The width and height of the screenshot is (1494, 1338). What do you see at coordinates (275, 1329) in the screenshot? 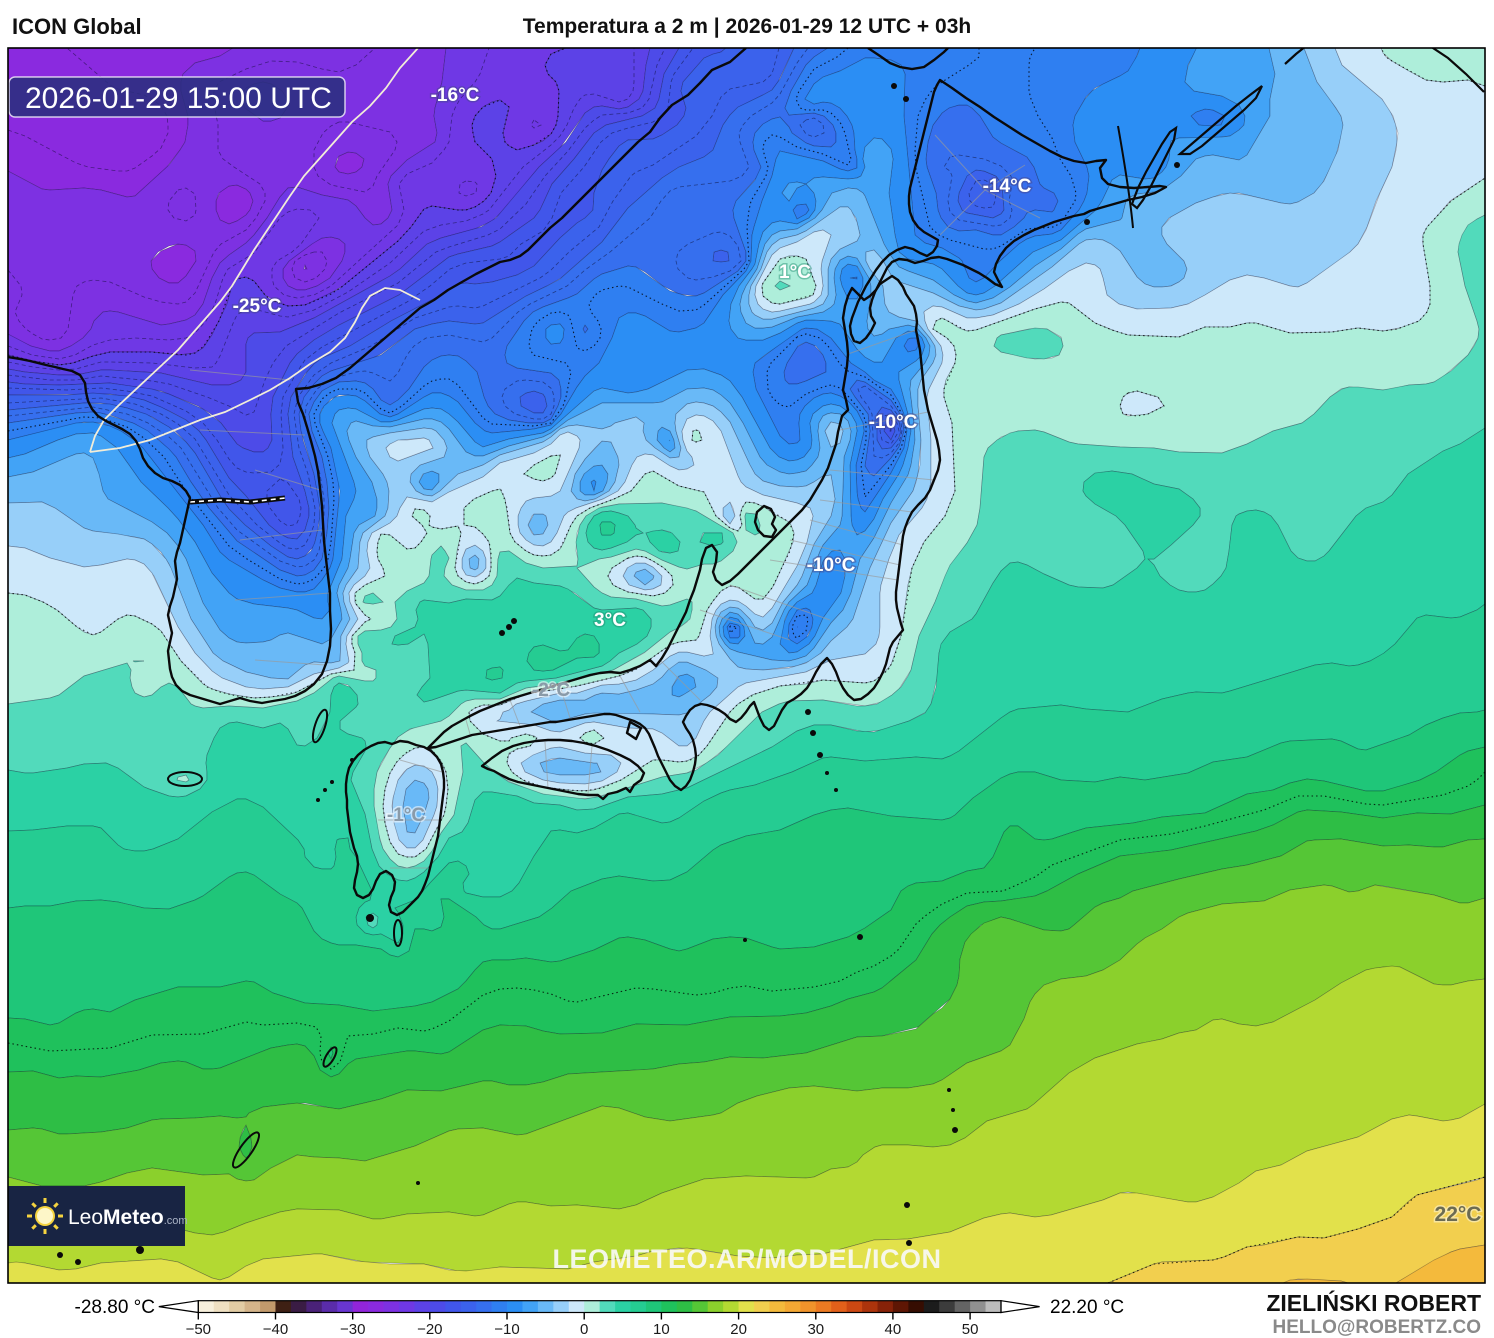
I see `svg-text: −40` at bounding box center [275, 1329].